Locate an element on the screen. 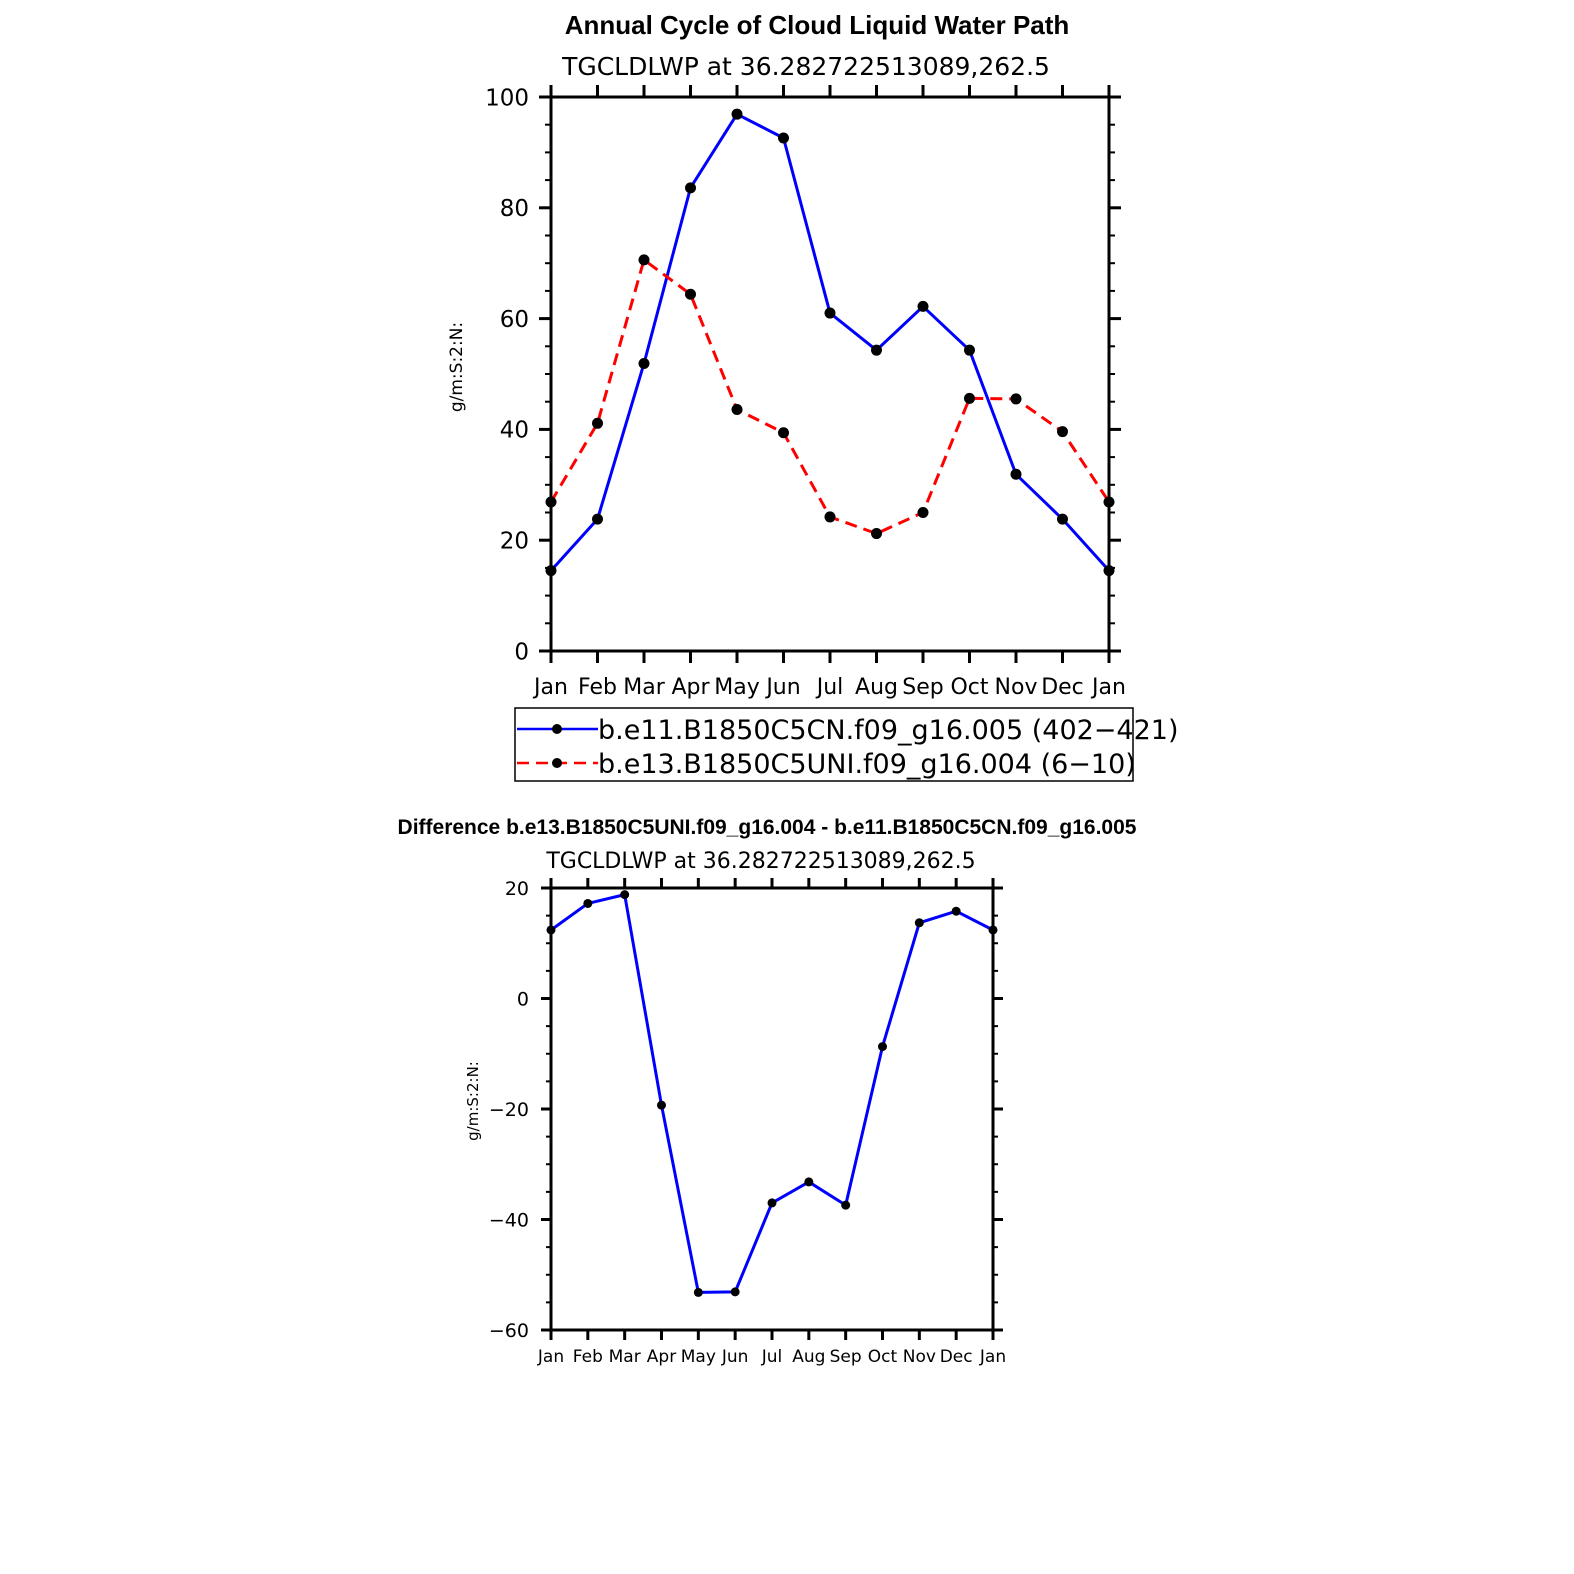 The width and height of the screenshot is (1574, 1574). top-x-tick-label: Jun is located at coordinates (782, 687).